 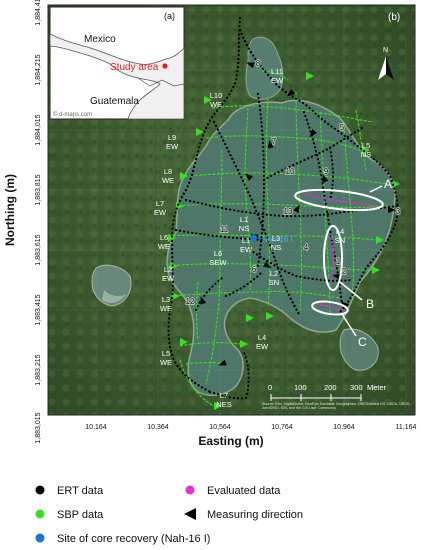 What do you see at coordinates (244, 228) in the screenshot?
I see `svg-text: NS` at bounding box center [244, 228].